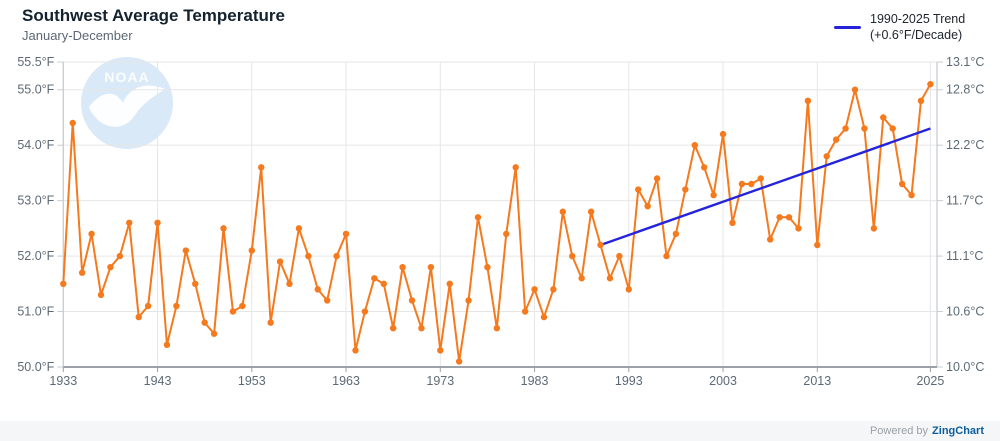 Image resolution: width=1000 pixels, height=441 pixels. I want to click on legend: 1990-2025 Trend (+0.6°F/Decade), so click(899, 27).